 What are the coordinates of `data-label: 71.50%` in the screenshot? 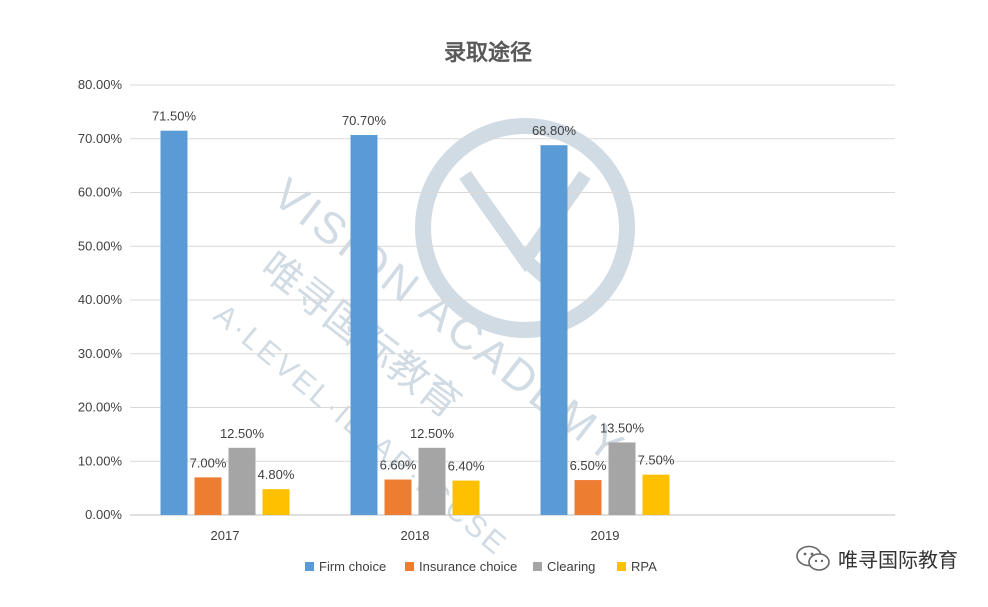 It's located at (174, 116).